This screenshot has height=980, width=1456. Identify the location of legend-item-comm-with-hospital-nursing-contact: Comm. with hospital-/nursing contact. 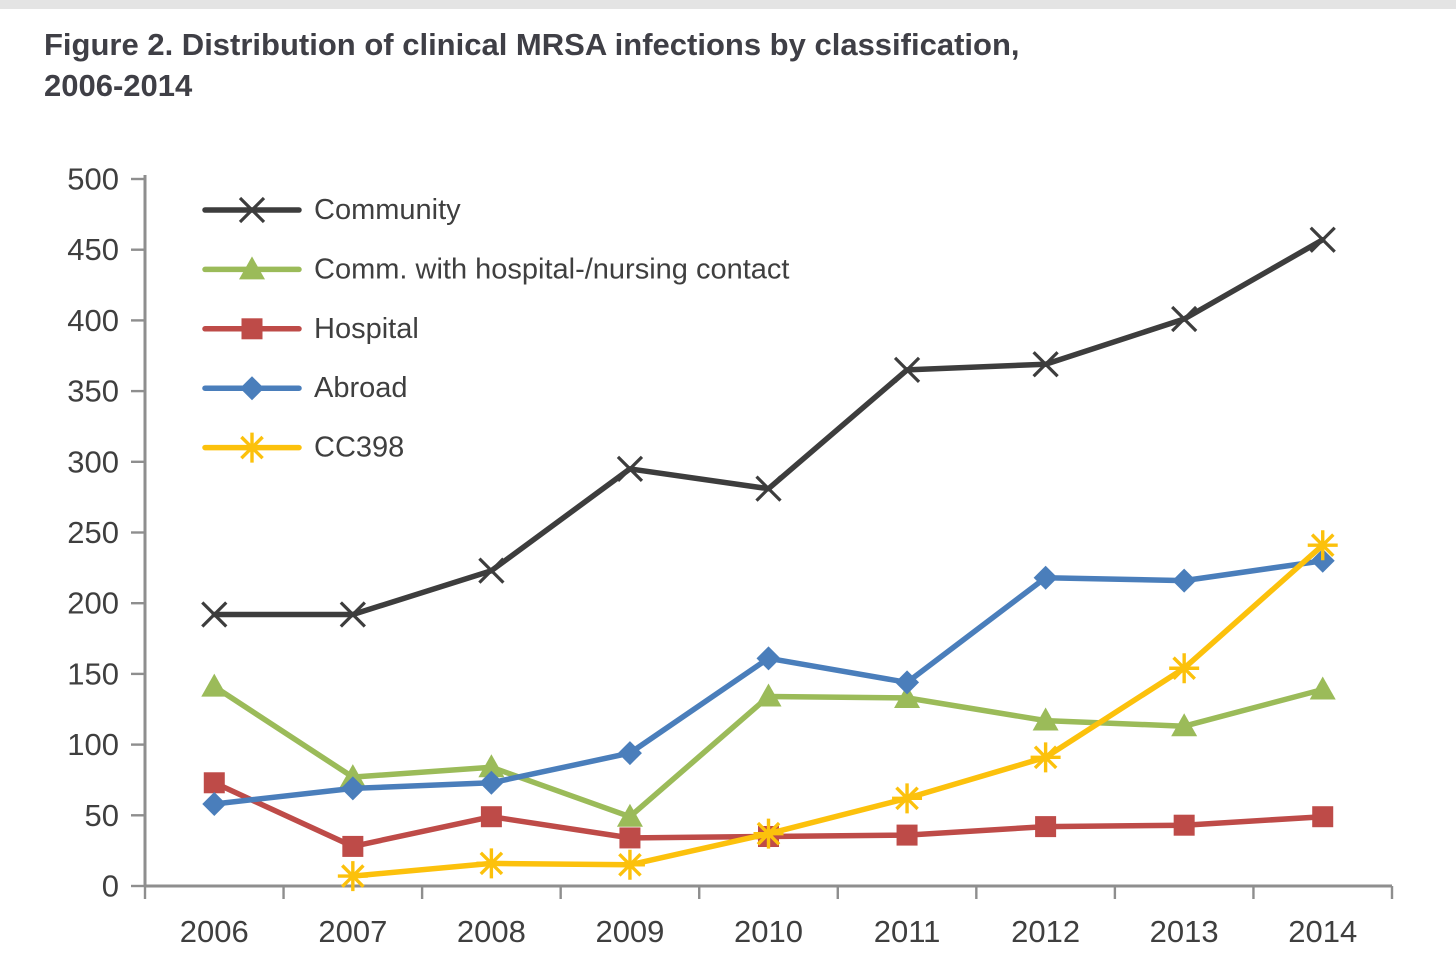
(495, 269).